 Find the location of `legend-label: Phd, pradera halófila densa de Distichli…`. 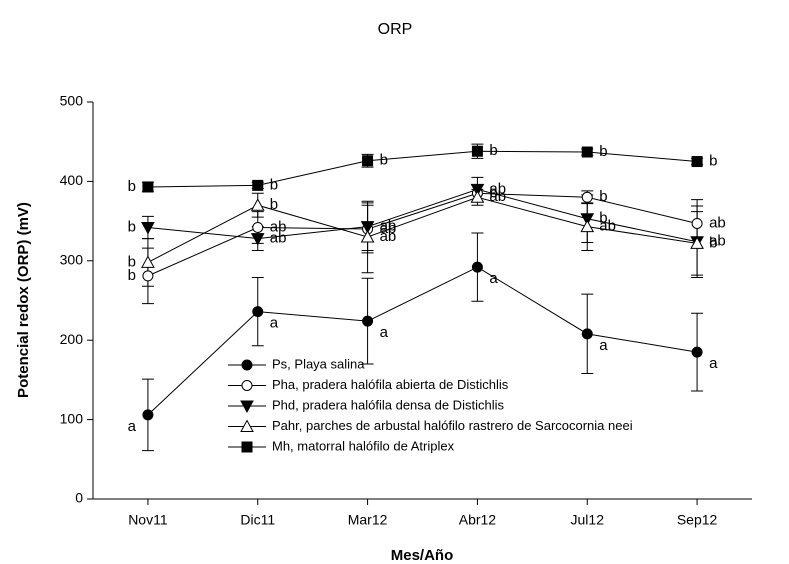

legend-label: Phd, pradera halófila densa de Distichli… is located at coordinates (388, 404).